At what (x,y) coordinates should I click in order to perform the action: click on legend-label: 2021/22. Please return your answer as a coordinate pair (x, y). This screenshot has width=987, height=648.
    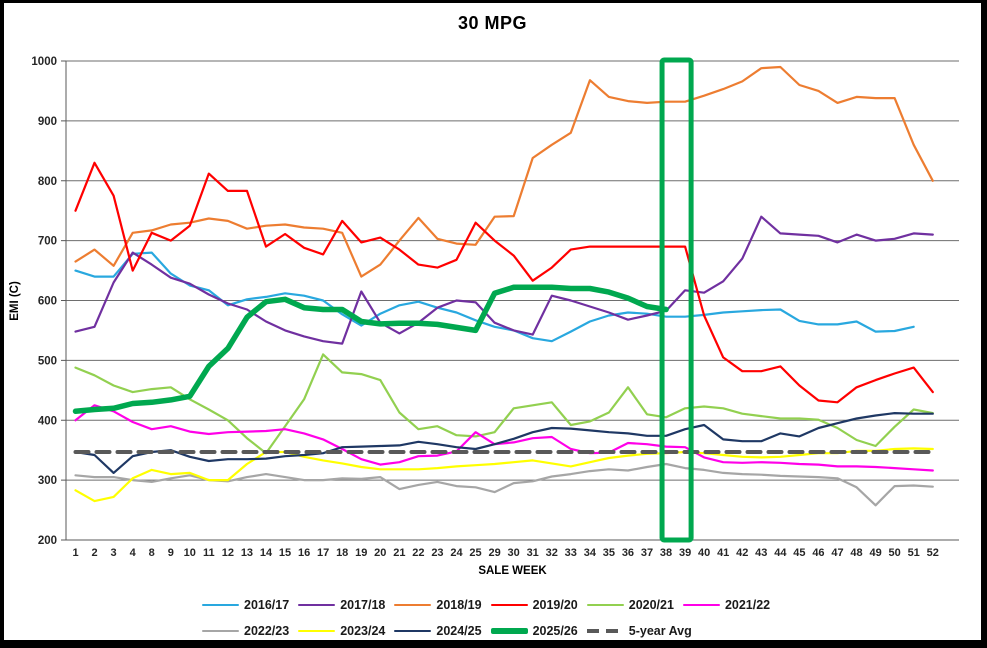
    Looking at the image, I should click on (747, 605).